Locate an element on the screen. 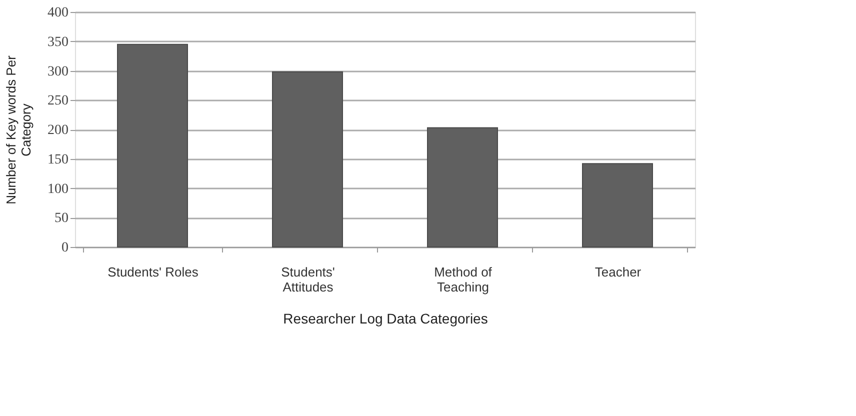 This screenshot has height=416, width=856. y-tick-label: 350 is located at coordinates (58, 42).